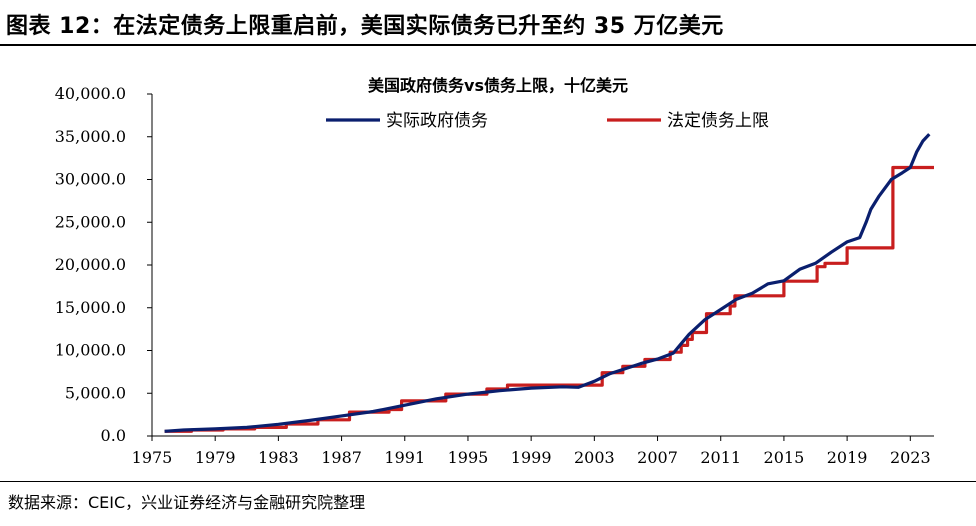  What do you see at coordinates (152, 457) in the screenshot?
I see `x-tick-label: 1975` at bounding box center [152, 457].